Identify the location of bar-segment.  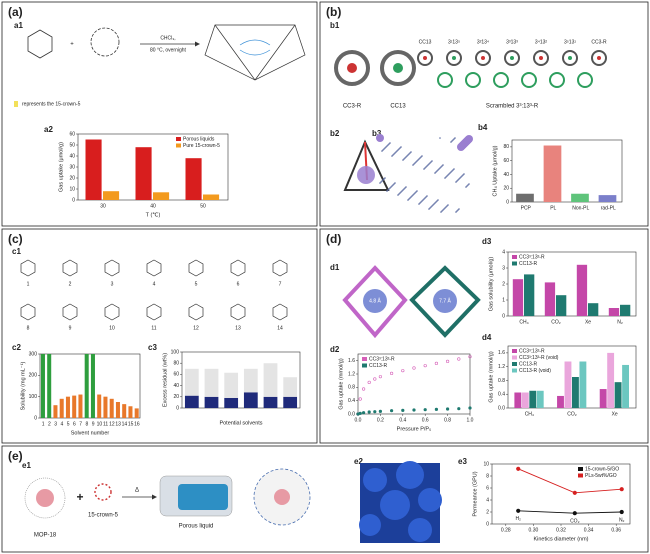
(250, 380).